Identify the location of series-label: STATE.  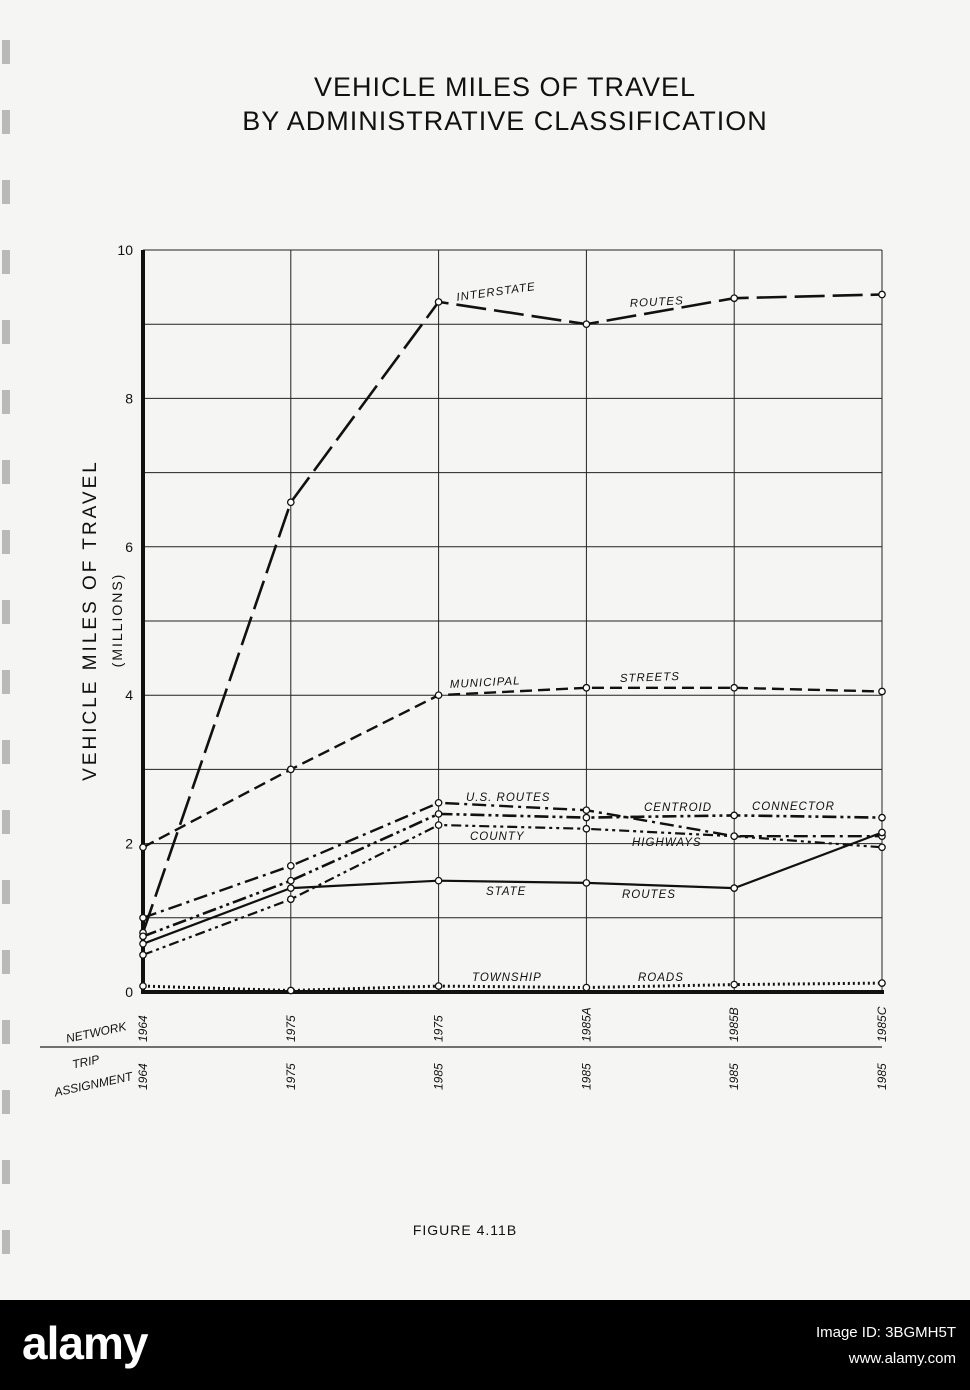
(506, 892).